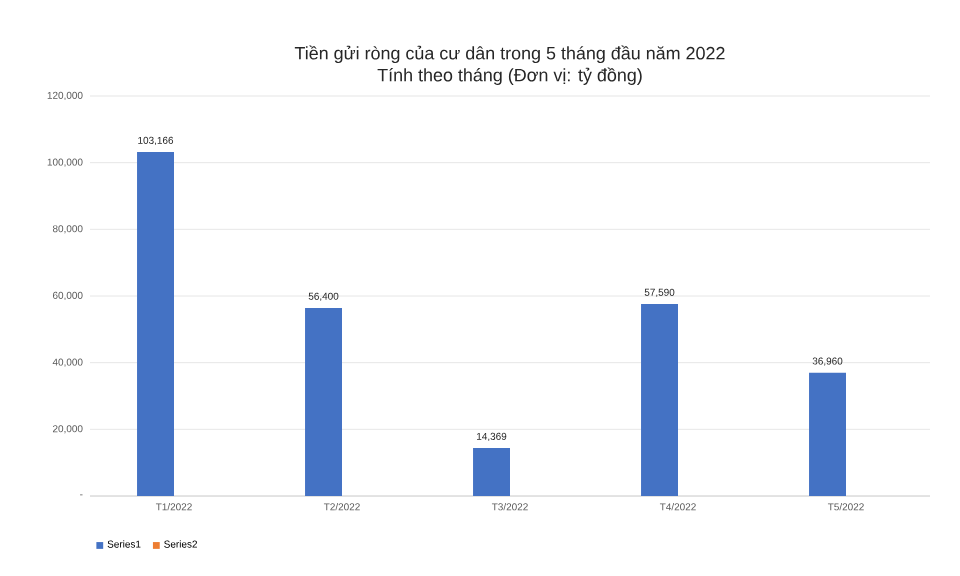  What do you see at coordinates (509, 54) in the screenshot?
I see `chart-title: Tiền gửi ròng của cư dân trong 5 tháng đầu năm 2022` at bounding box center [509, 54].